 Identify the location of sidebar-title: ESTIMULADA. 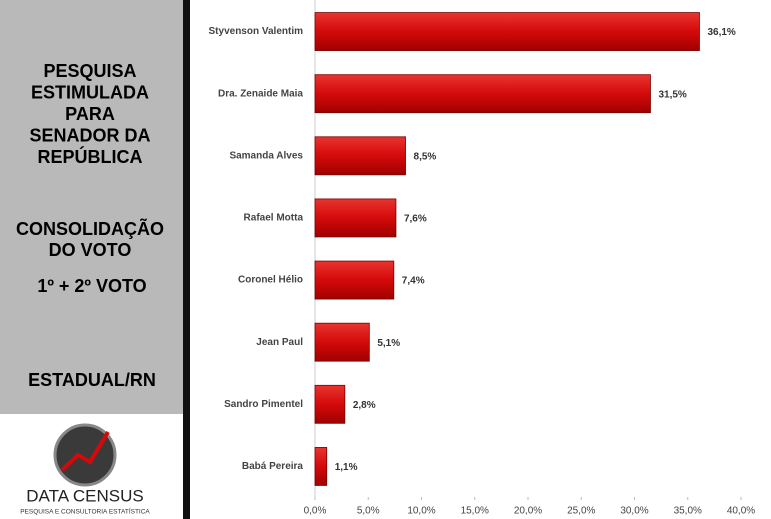
(90, 92).